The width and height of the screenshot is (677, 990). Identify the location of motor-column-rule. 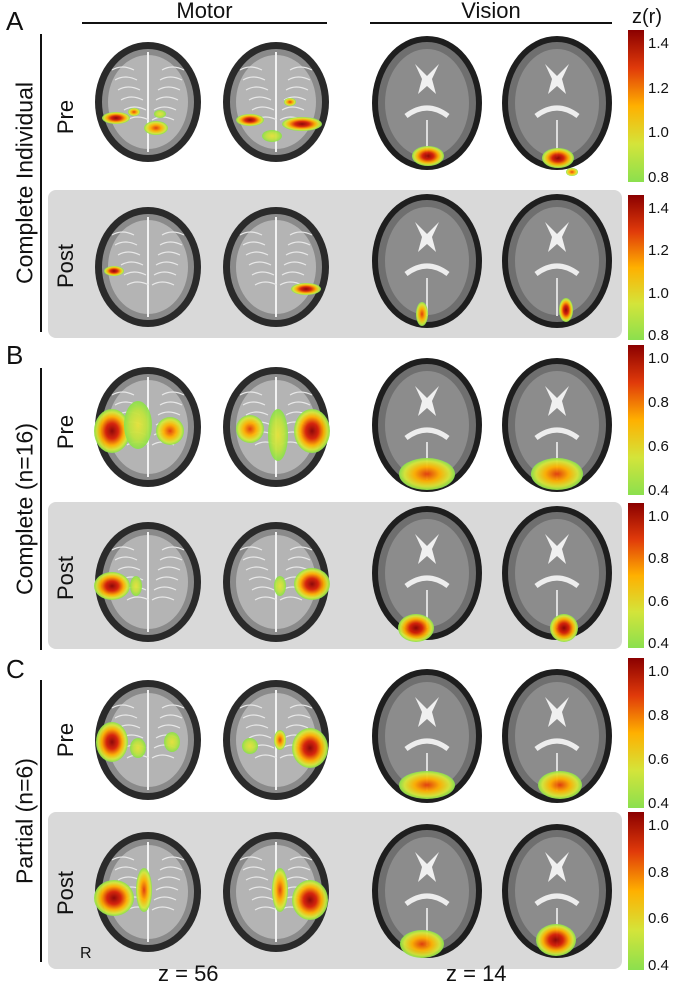
(204, 23).